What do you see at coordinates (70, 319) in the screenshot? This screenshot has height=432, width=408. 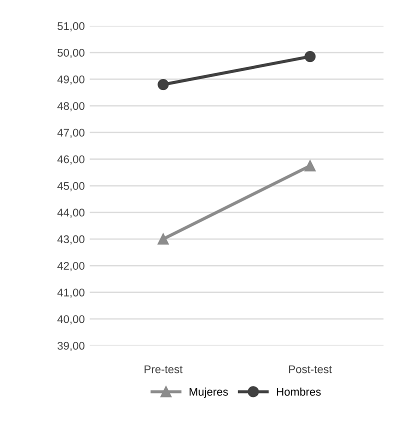 I see `y-tick-label: 40,00` at bounding box center [70, 319].